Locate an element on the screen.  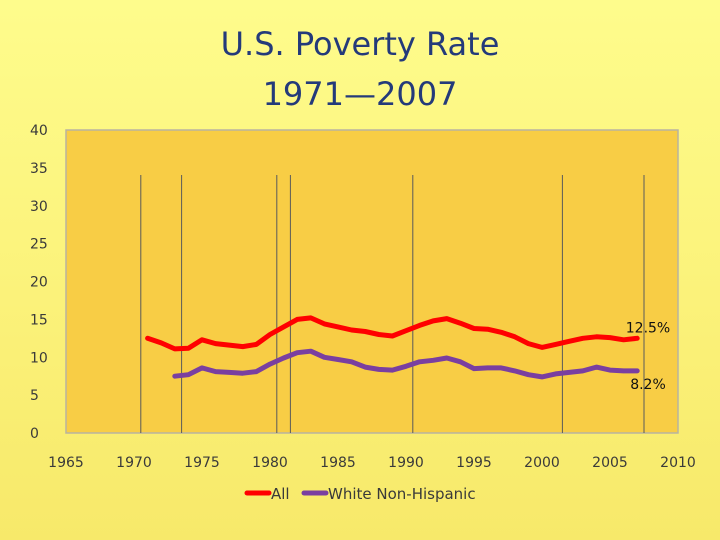
value-annotation: 8.2% is located at coordinates (648, 385).